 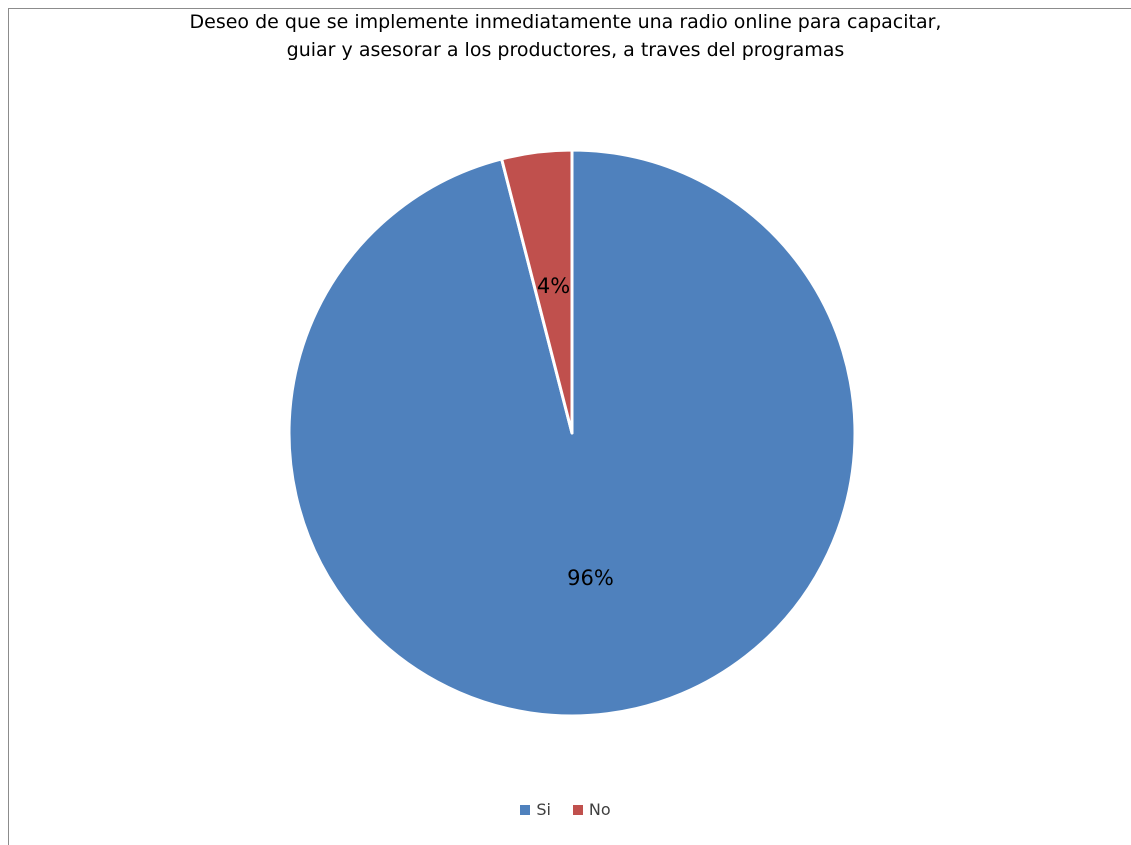 I want to click on pie-label-no: 4%, so click(x=553, y=286).